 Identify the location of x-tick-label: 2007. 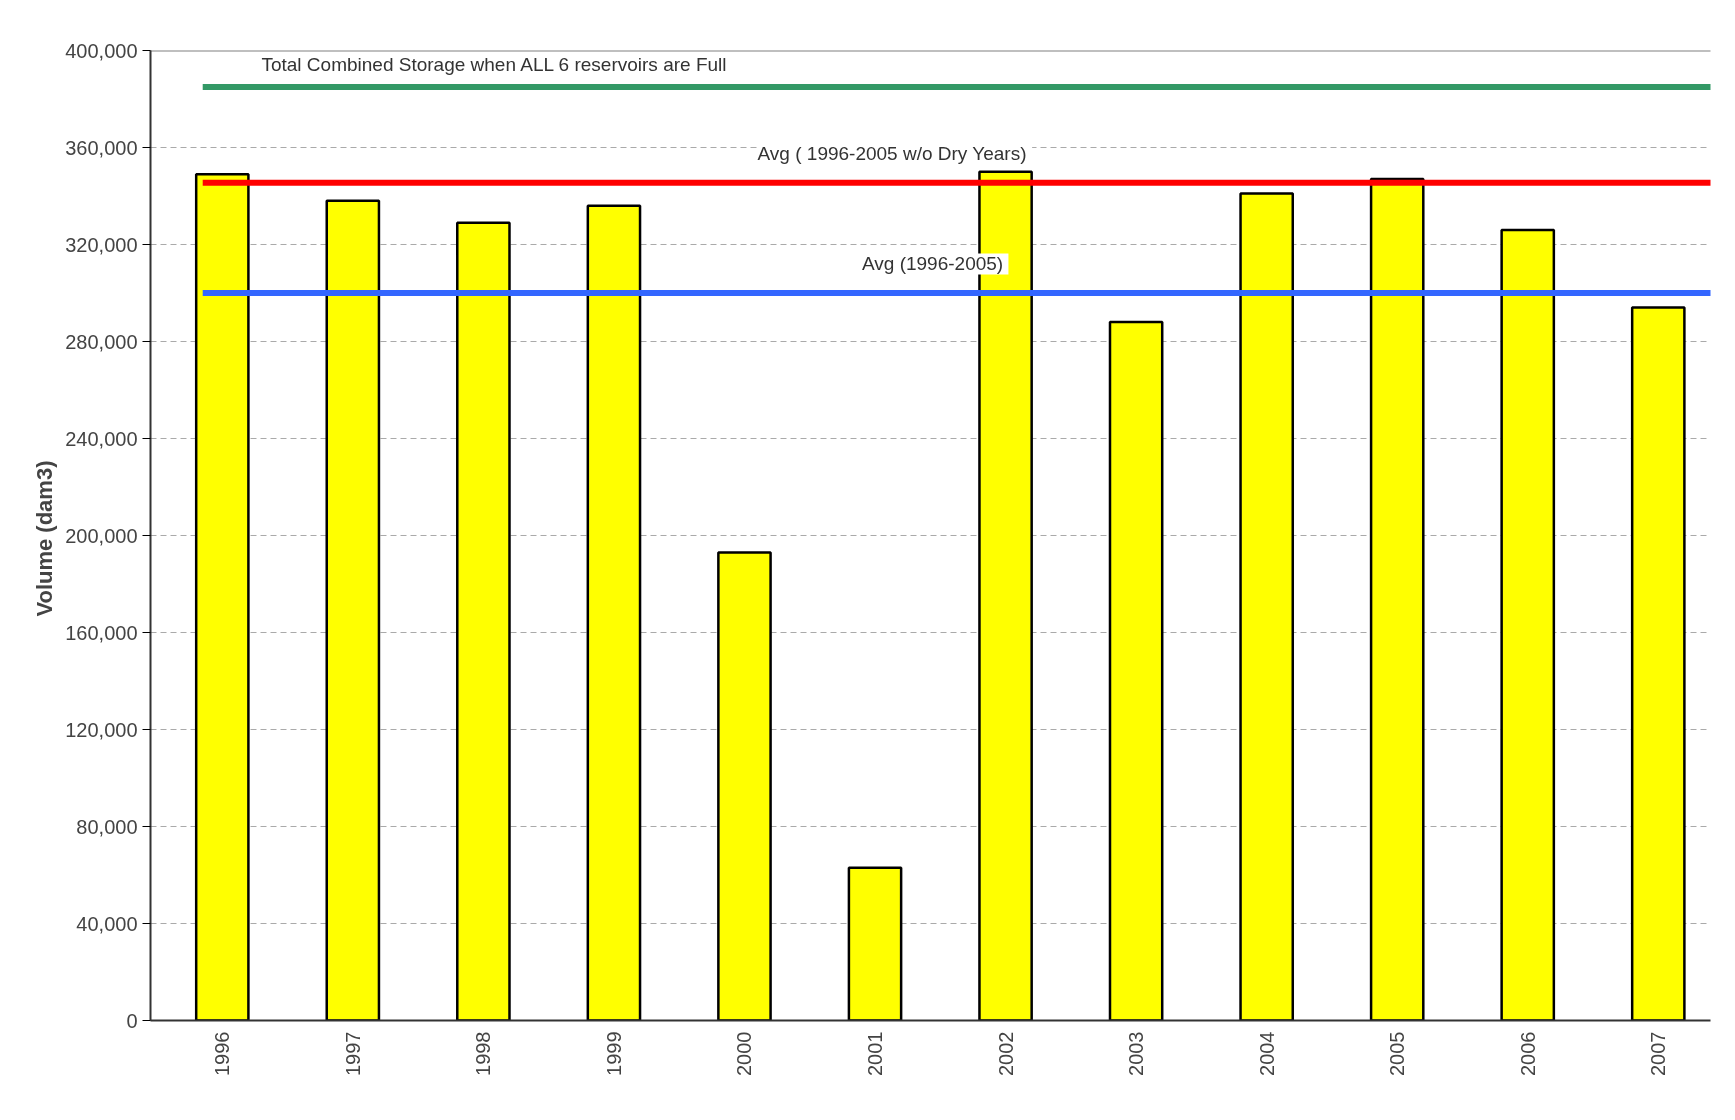
(1658, 1053).